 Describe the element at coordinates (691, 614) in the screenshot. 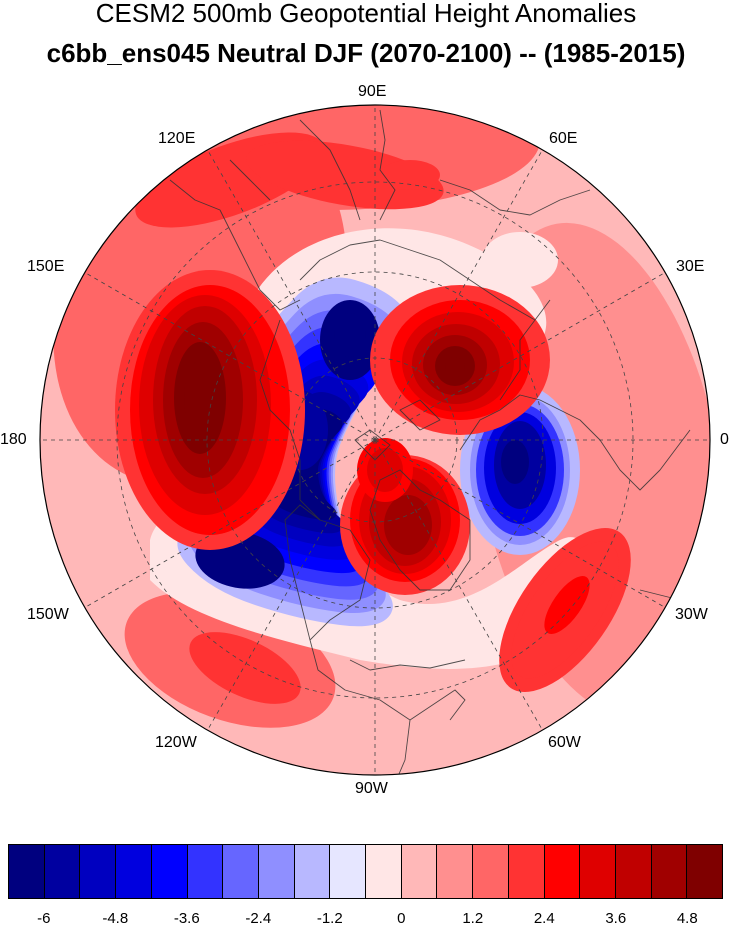

I see `lon-label-30w: 30W` at that location.